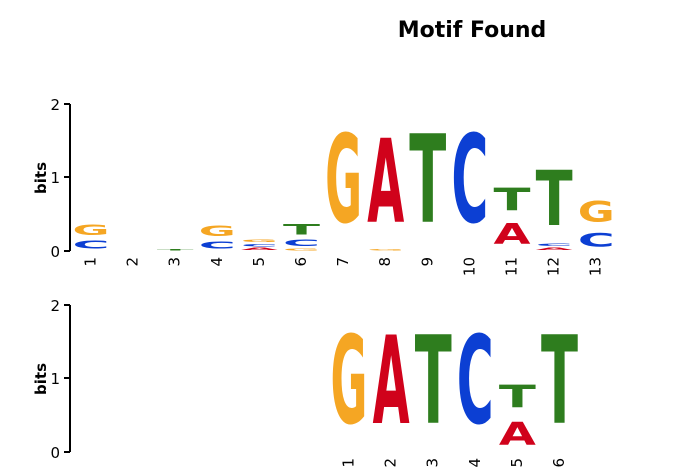  Describe the element at coordinates (385, 262) in the screenshot. I see `position-label: 8` at that location.